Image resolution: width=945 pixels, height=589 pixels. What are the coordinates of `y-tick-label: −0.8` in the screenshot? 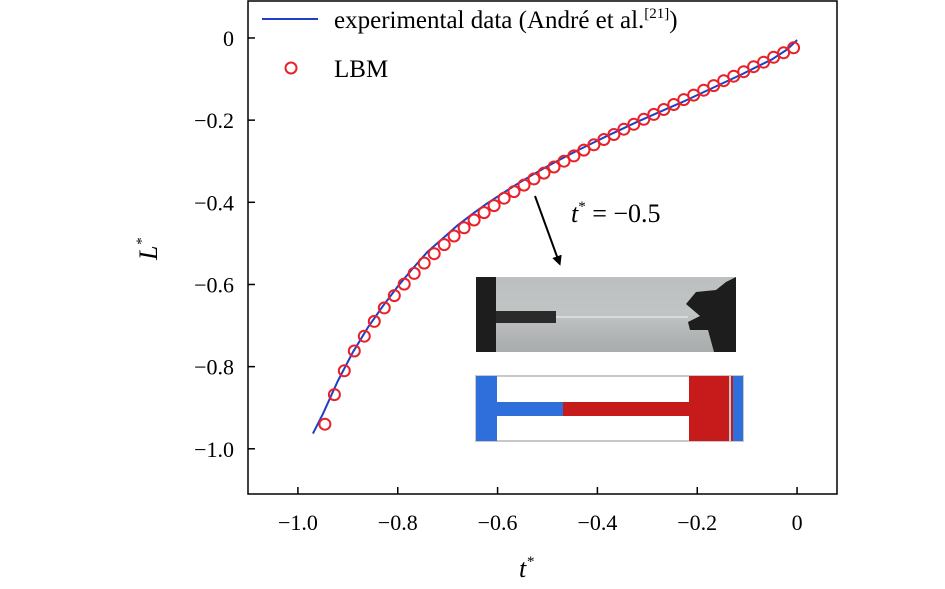 It's located at (214, 367).